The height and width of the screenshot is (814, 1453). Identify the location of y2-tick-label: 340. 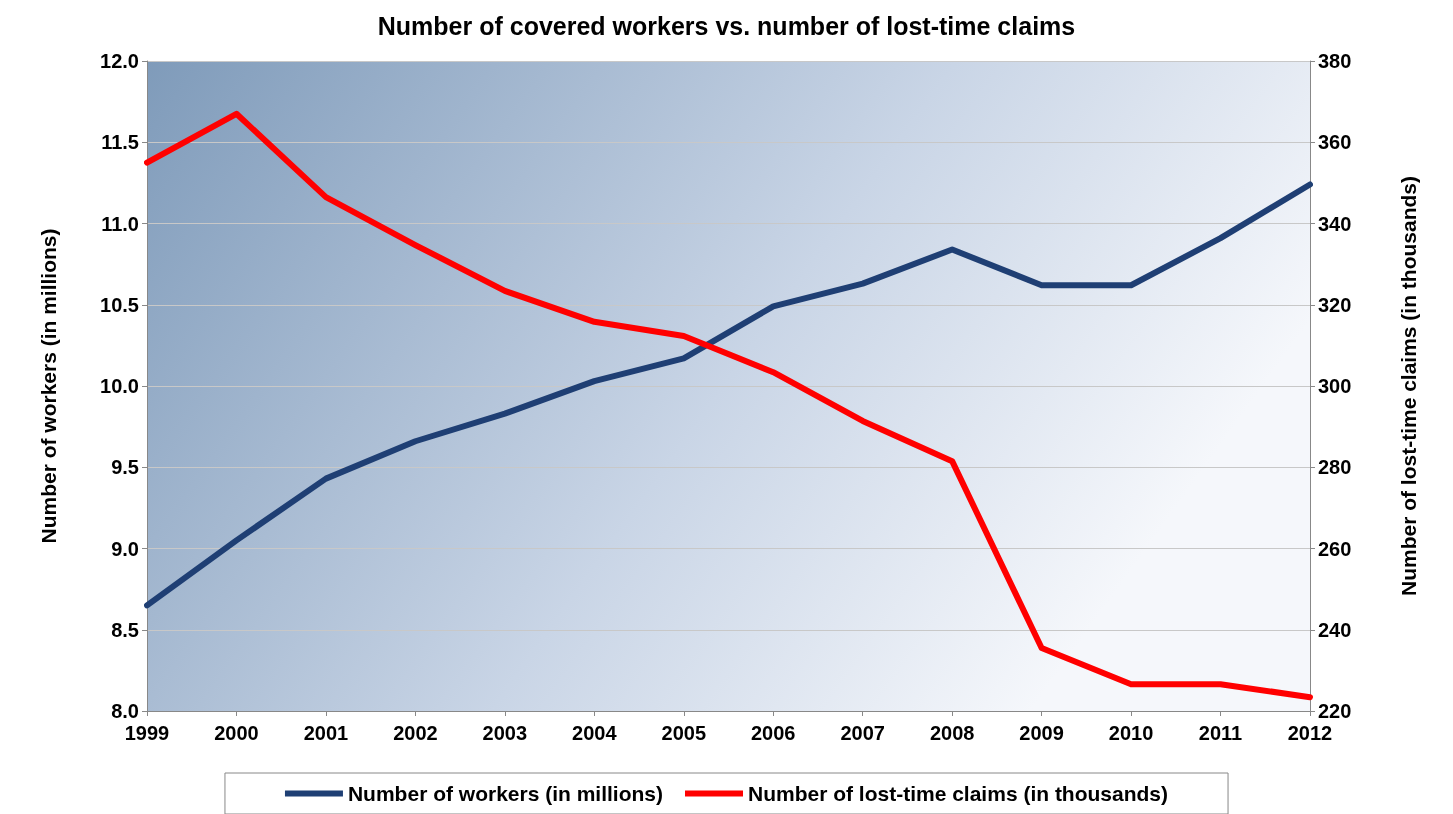
(1335, 223).